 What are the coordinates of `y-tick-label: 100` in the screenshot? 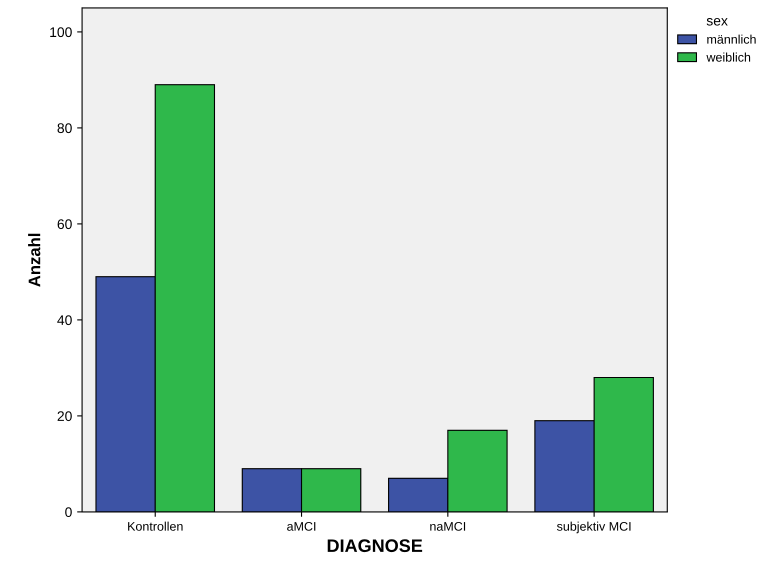 It's located at (61, 32).